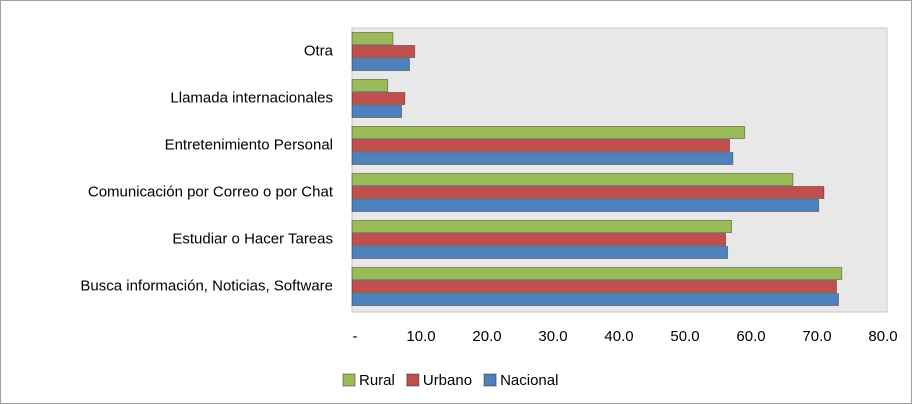 Image resolution: width=912 pixels, height=404 pixels. What do you see at coordinates (750, 336) in the screenshot?
I see `x-tick-label: 60.0` at bounding box center [750, 336].